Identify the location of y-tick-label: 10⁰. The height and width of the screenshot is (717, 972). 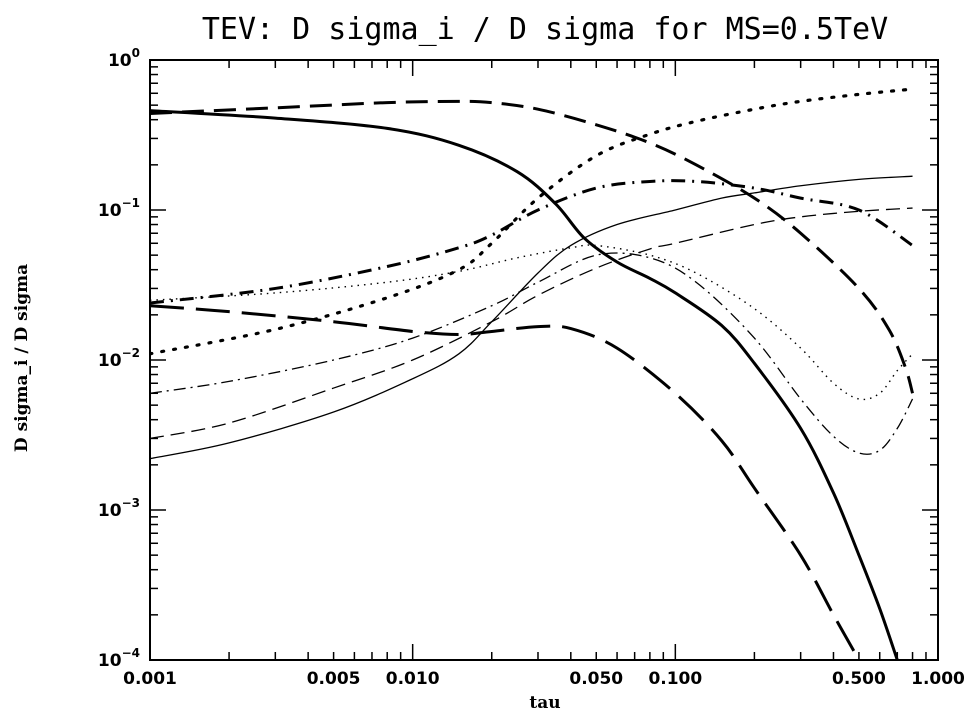
(124, 58).